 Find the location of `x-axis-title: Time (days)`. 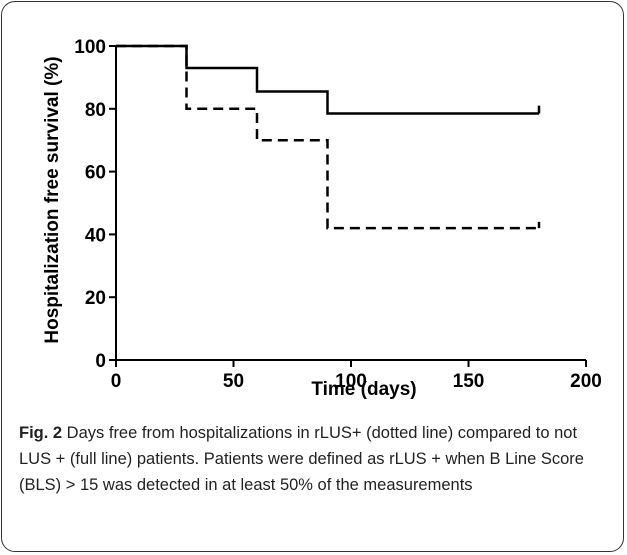

x-axis-title: Time (days) is located at coordinates (363, 389).